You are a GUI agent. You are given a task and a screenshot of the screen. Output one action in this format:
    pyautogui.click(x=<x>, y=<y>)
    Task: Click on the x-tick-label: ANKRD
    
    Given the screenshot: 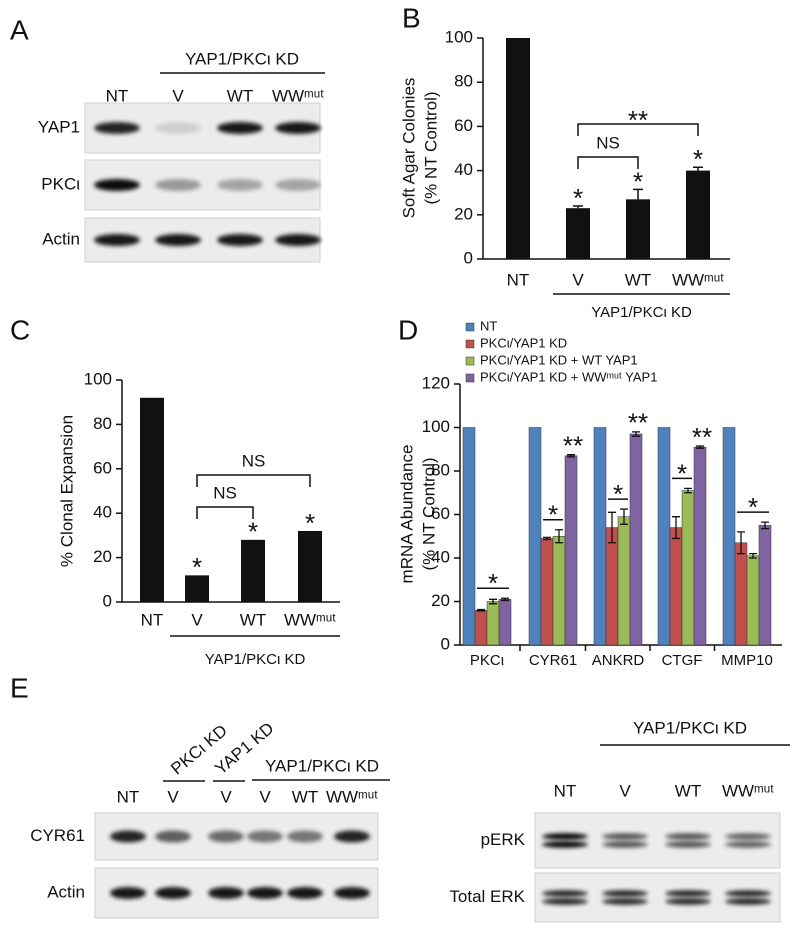 What is the action you would take?
    pyautogui.click(x=618, y=660)
    